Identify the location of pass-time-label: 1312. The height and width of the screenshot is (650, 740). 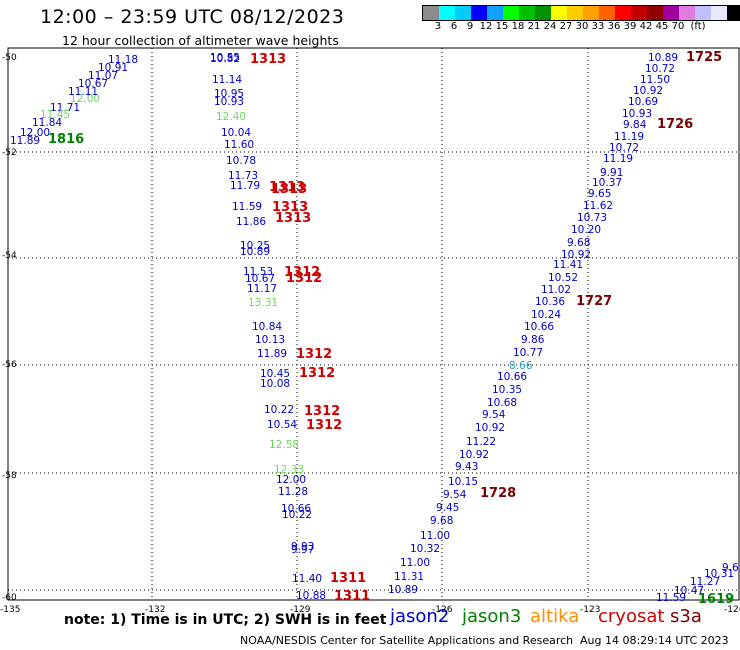
(317, 373).